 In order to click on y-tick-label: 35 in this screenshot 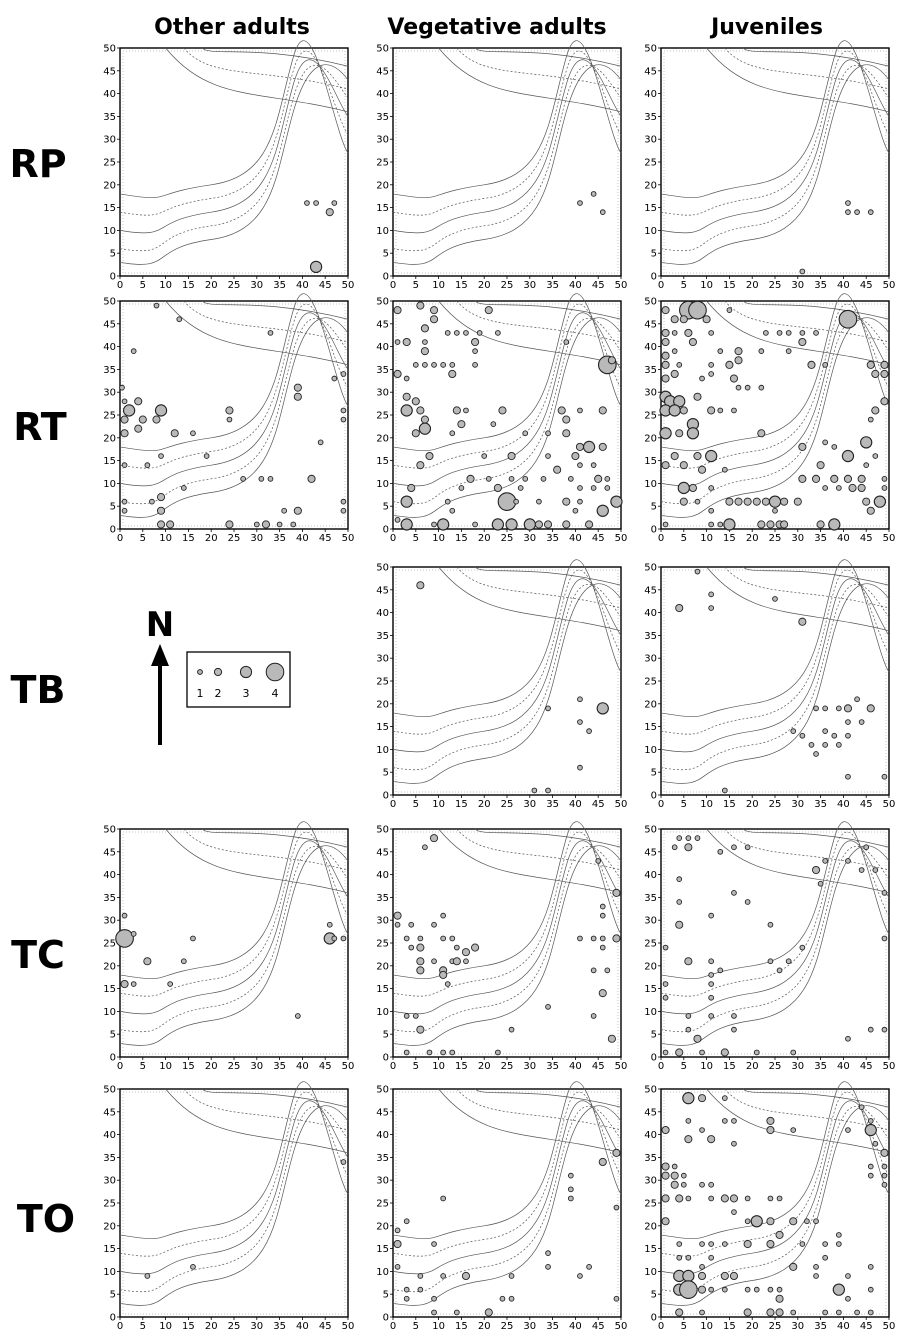, I will do `click(109, 898)`.